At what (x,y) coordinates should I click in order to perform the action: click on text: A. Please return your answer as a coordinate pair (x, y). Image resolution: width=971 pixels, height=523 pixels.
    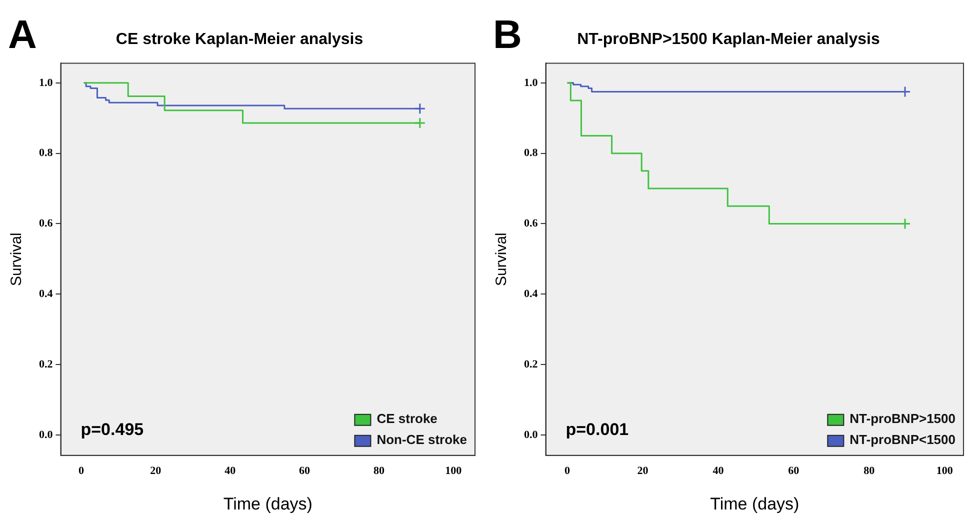
    Looking at the image, I should click on (22, 35).